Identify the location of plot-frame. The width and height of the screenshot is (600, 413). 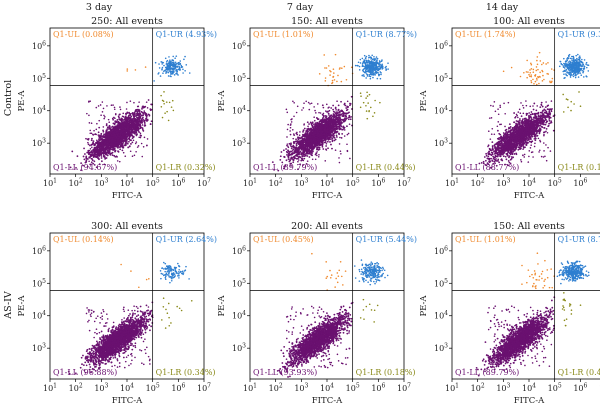
(327, 101).